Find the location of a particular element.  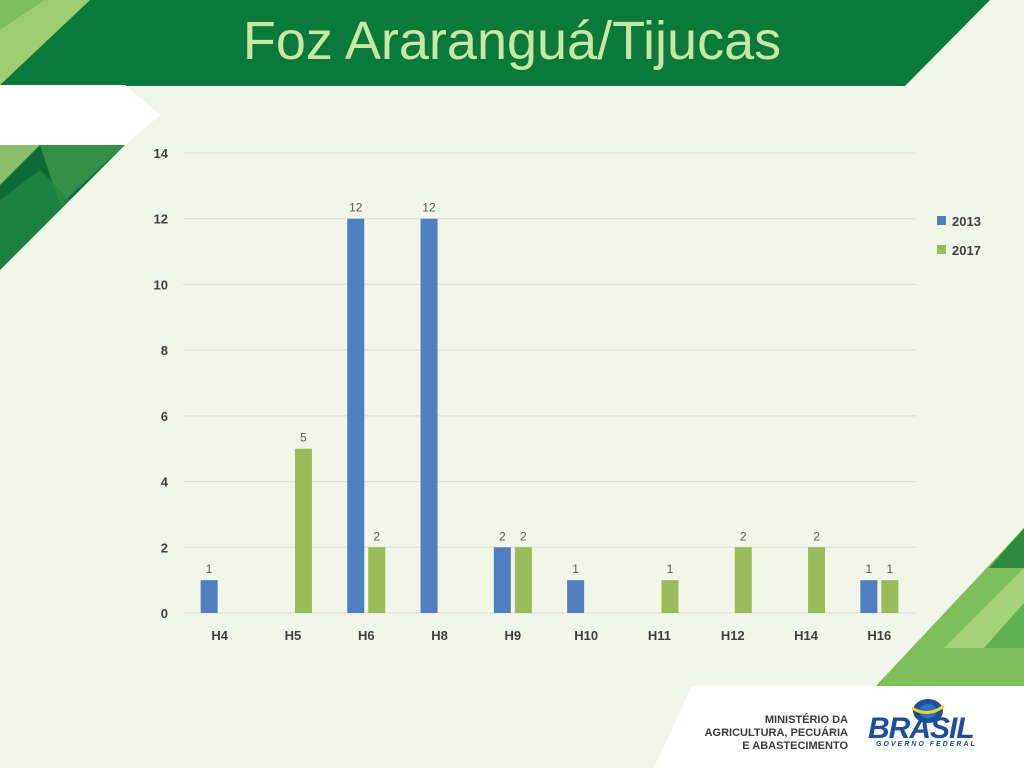

data-label: 5 is located at coordinates (303, 438).